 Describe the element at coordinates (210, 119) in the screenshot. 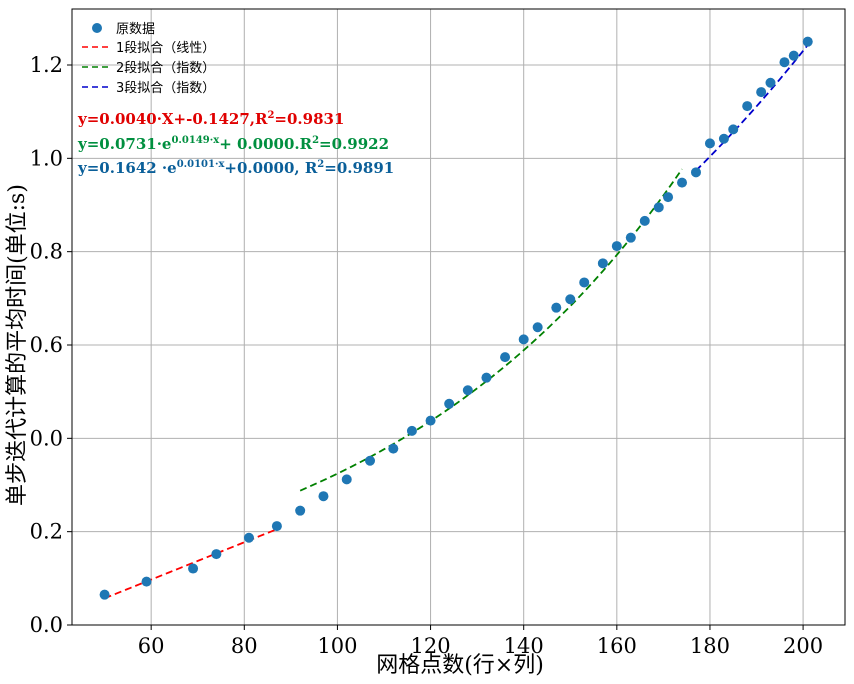

I see `equation-fit-1: y=0.0040·X+-0.1427,R2=0.9831` at that location.